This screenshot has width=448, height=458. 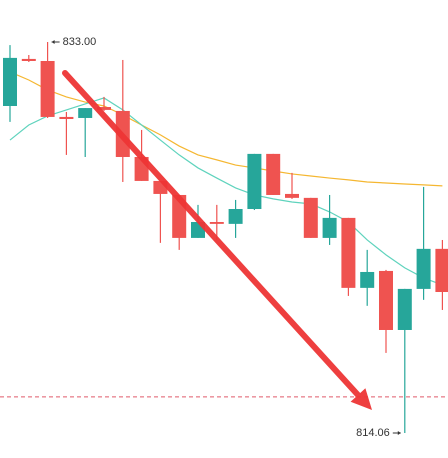 I want to click on arrow-head, so click(x=361, y=399).